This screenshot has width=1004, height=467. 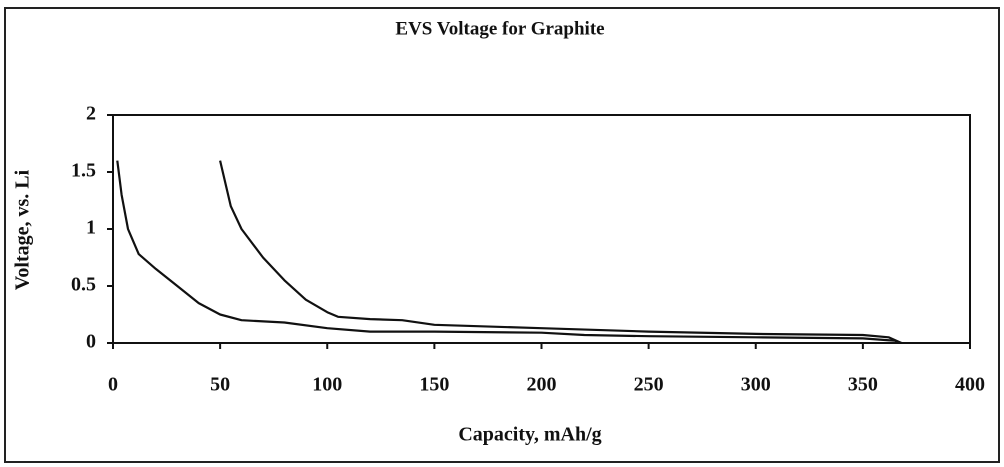 I want to click on chart-title: EVS Voltage for Graphite, so click(x=499, y=28).